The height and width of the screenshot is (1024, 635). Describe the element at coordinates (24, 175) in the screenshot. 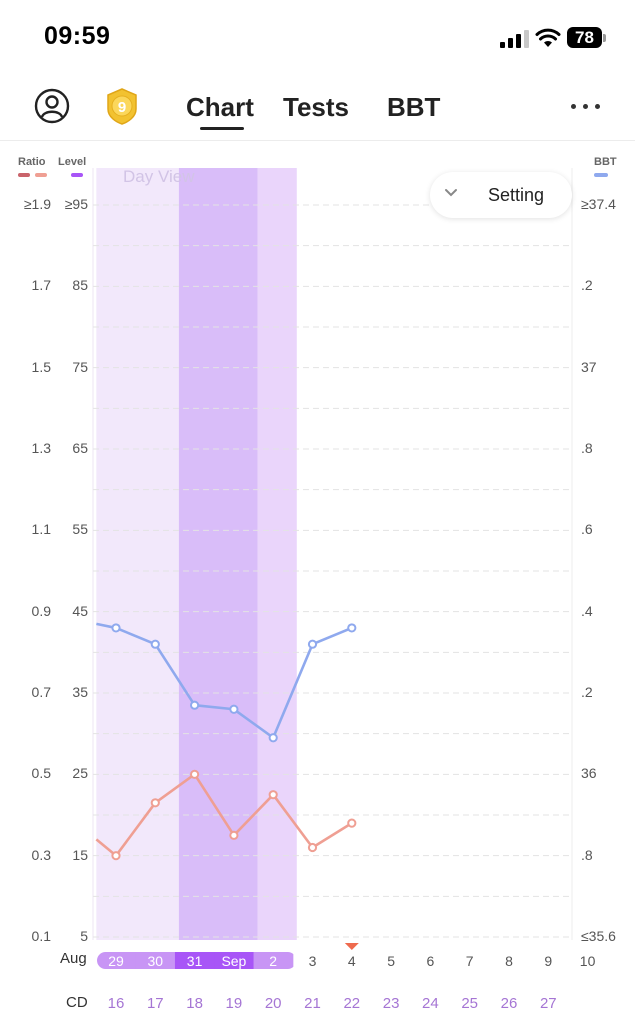

I see `legend-ratio-swatch-dark` at that location.